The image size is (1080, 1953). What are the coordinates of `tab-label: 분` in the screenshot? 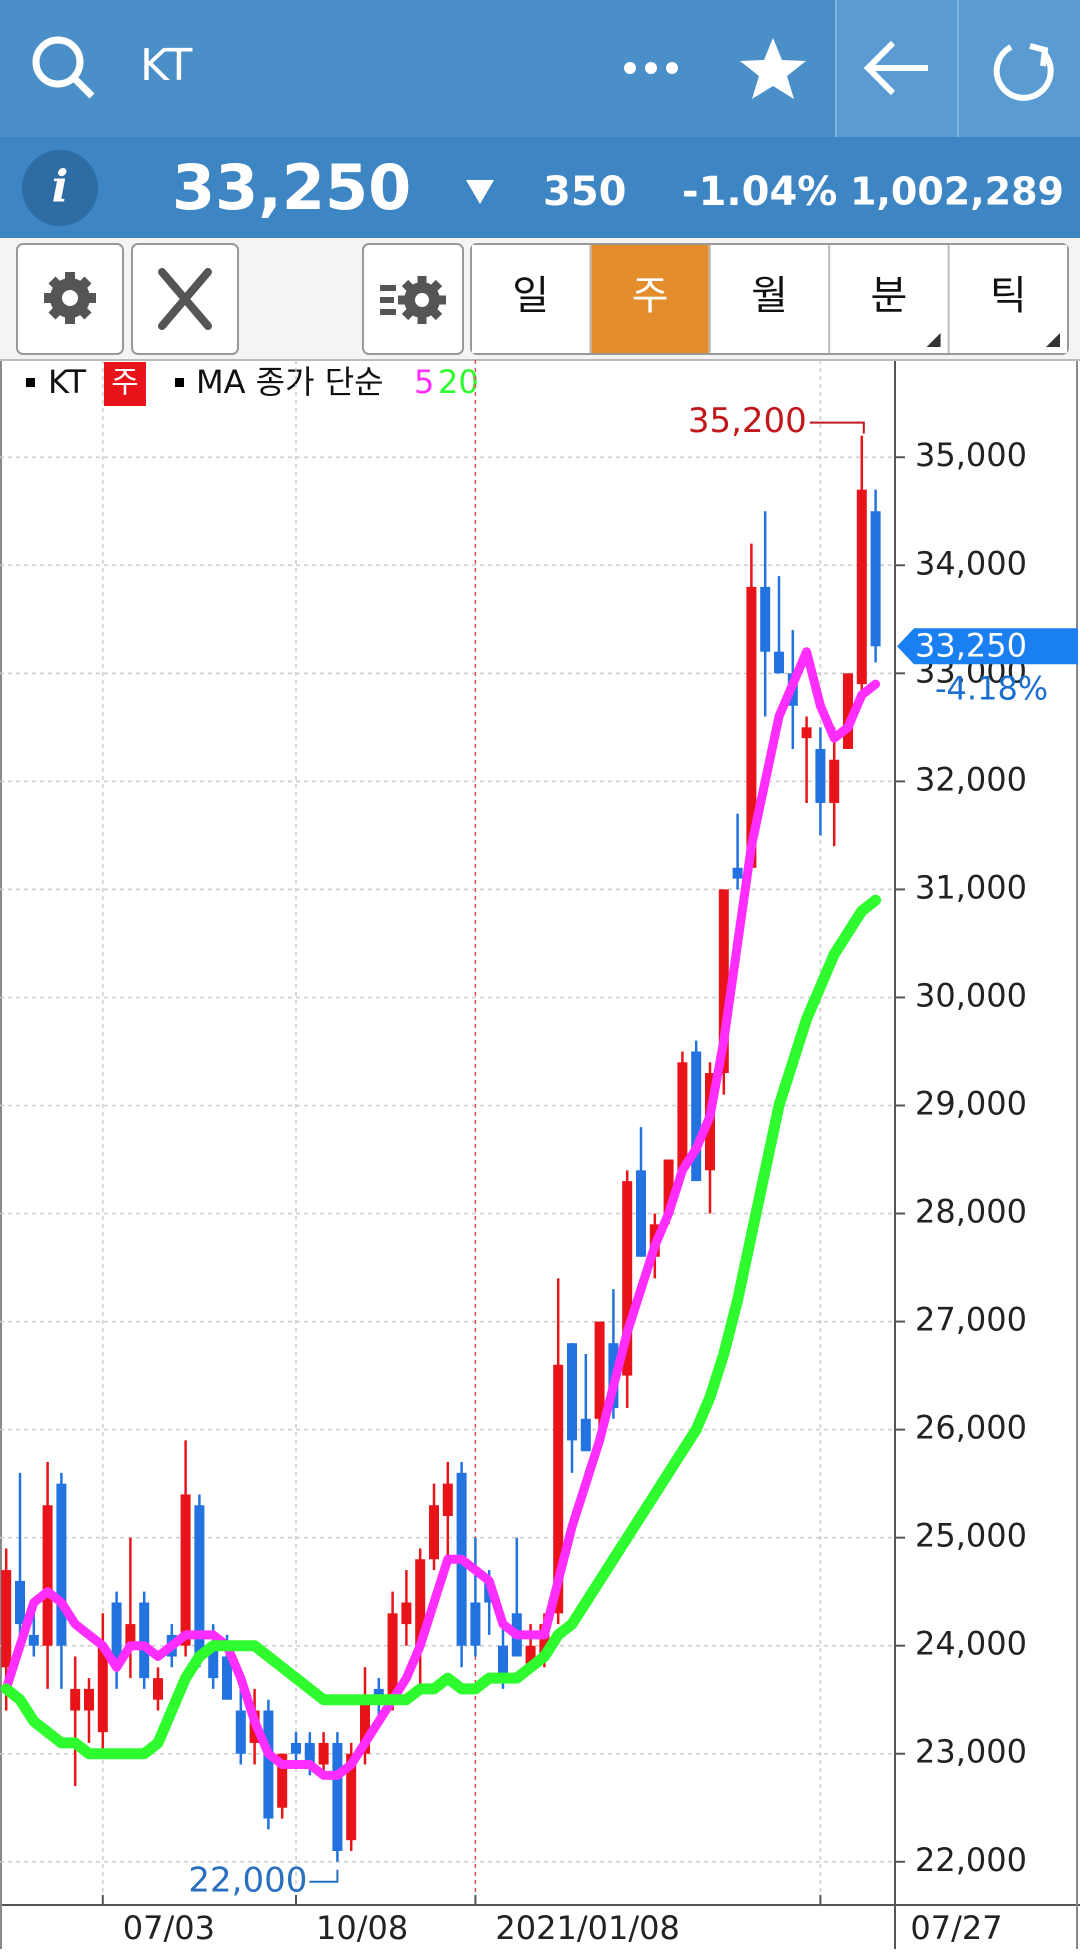 It's located at (888, 296).